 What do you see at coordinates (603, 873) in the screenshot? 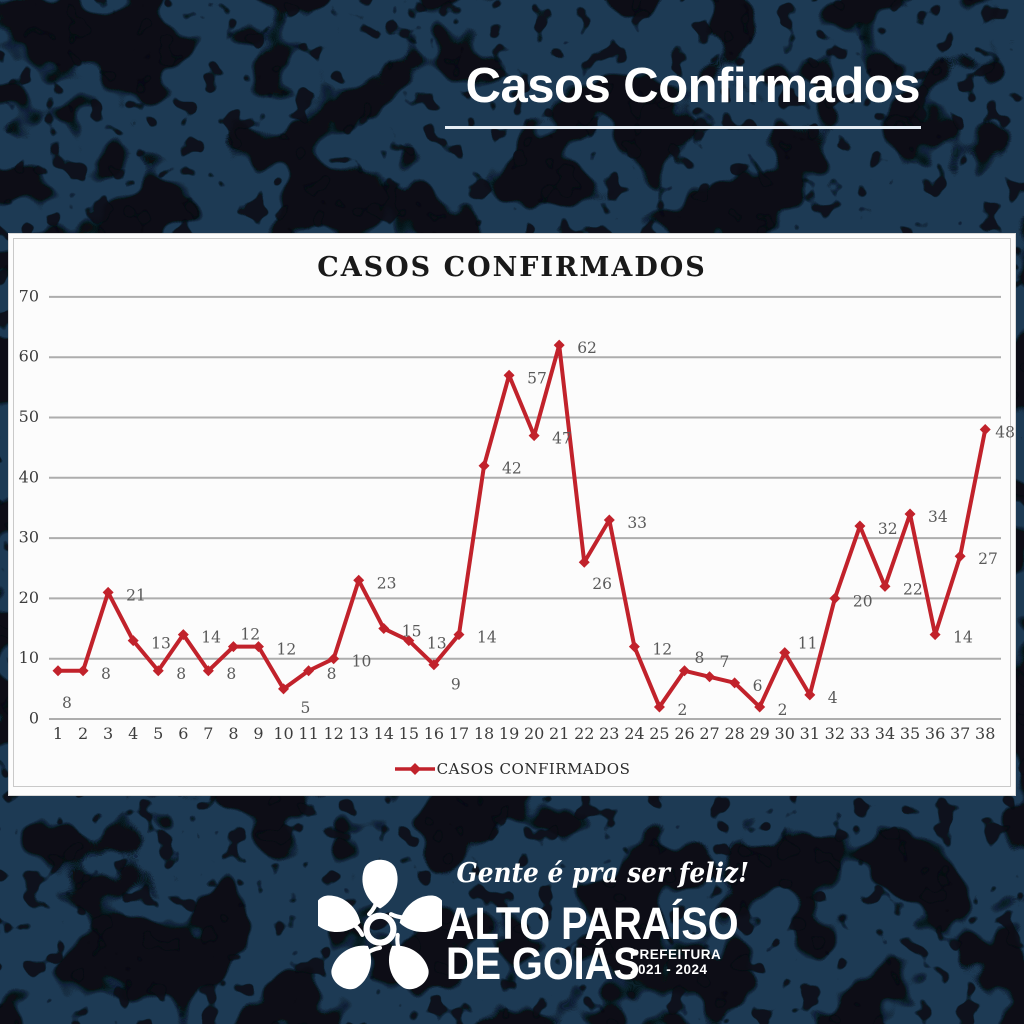
I see `slogan: Gente é pra ser feliz!` at bounding box center [603, 873].